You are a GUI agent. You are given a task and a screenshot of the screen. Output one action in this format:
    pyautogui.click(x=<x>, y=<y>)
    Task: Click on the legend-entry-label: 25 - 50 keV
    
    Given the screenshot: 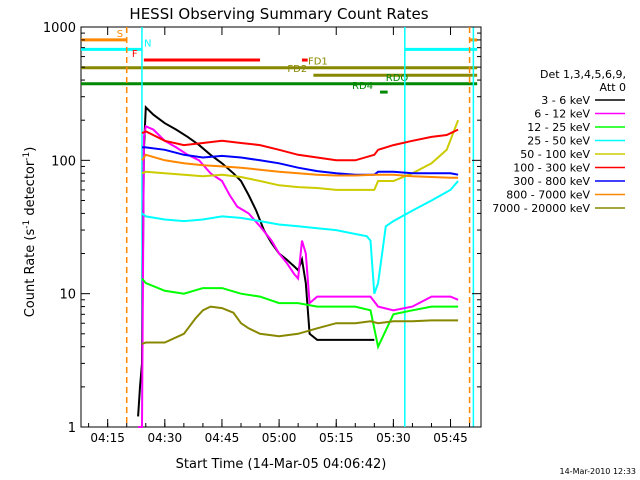 What is the action you would take?
    pyautogui.click(x=558, y=141)
    